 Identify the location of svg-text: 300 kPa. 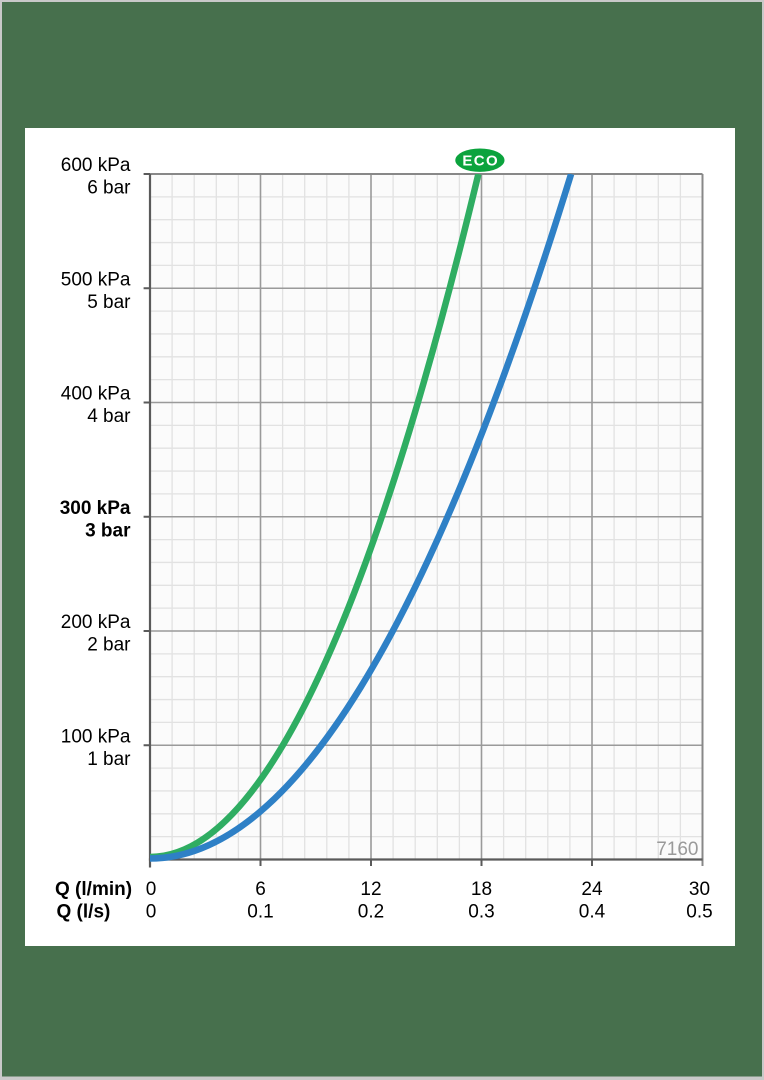
(95, 508).